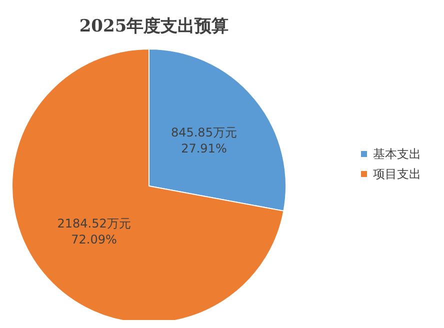  I want to click on data-label: 2184.52万元 72.09%, so click(94, 231).